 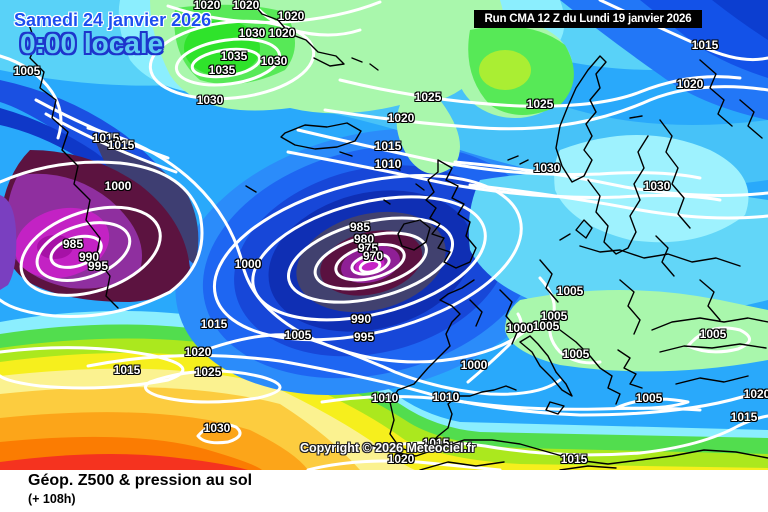 I want to click on isobar-label: 975, so click(x=368, y=248).